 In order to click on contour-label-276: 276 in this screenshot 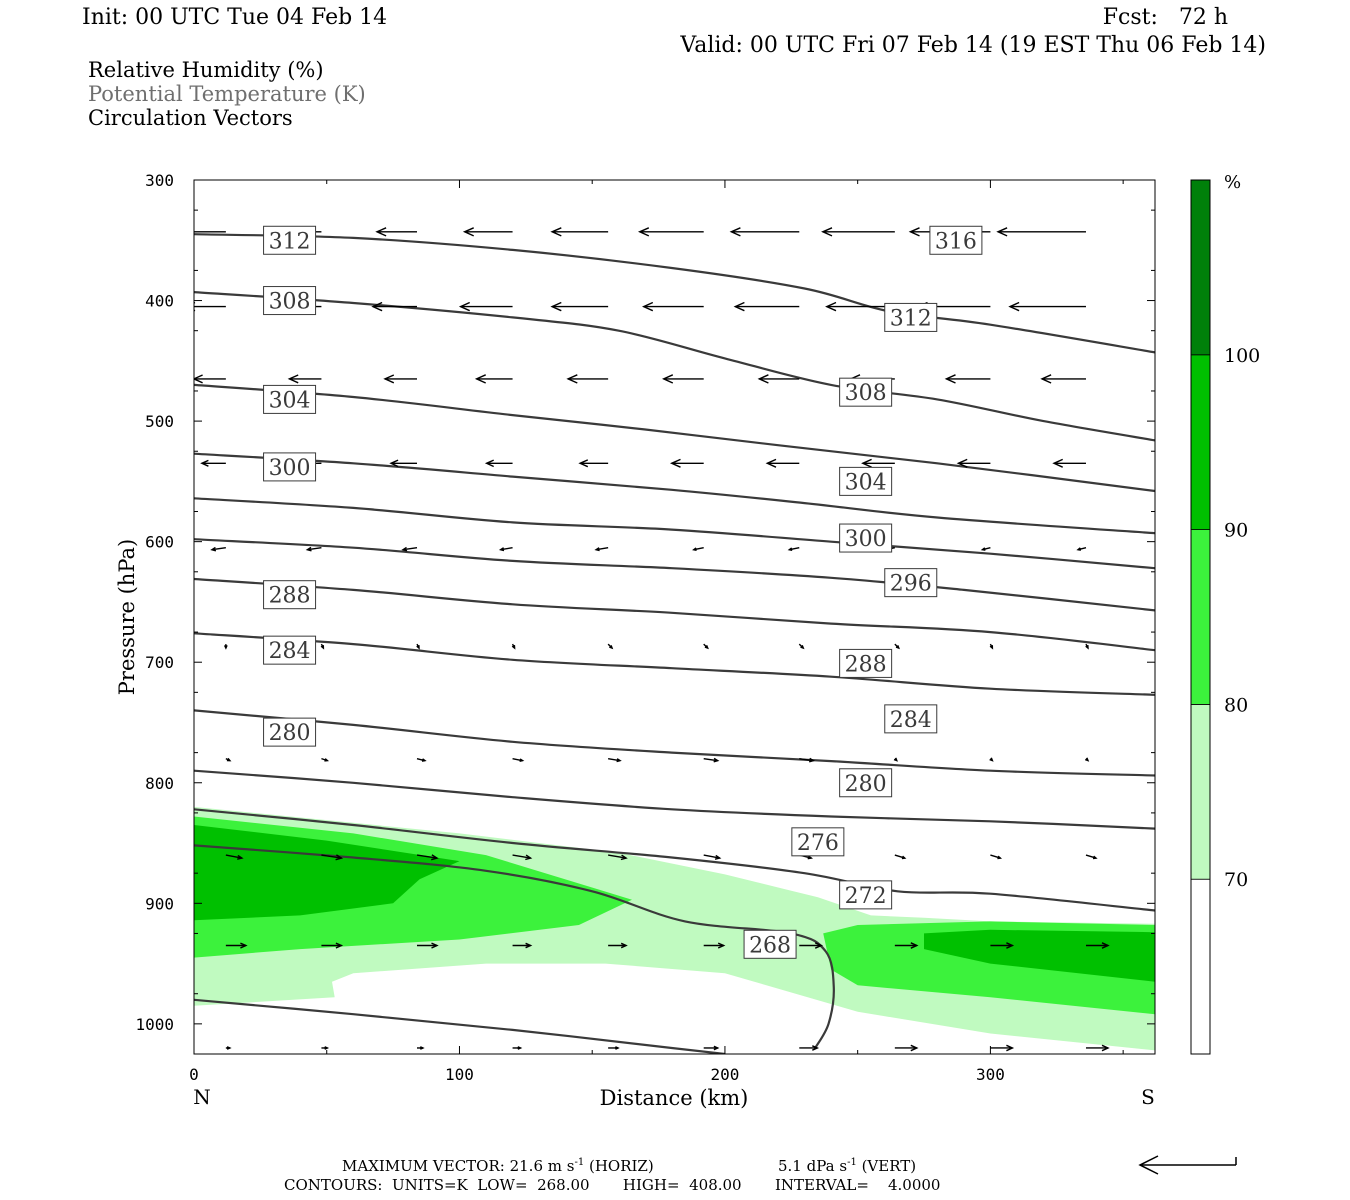, I will do `click(818, 842)`.